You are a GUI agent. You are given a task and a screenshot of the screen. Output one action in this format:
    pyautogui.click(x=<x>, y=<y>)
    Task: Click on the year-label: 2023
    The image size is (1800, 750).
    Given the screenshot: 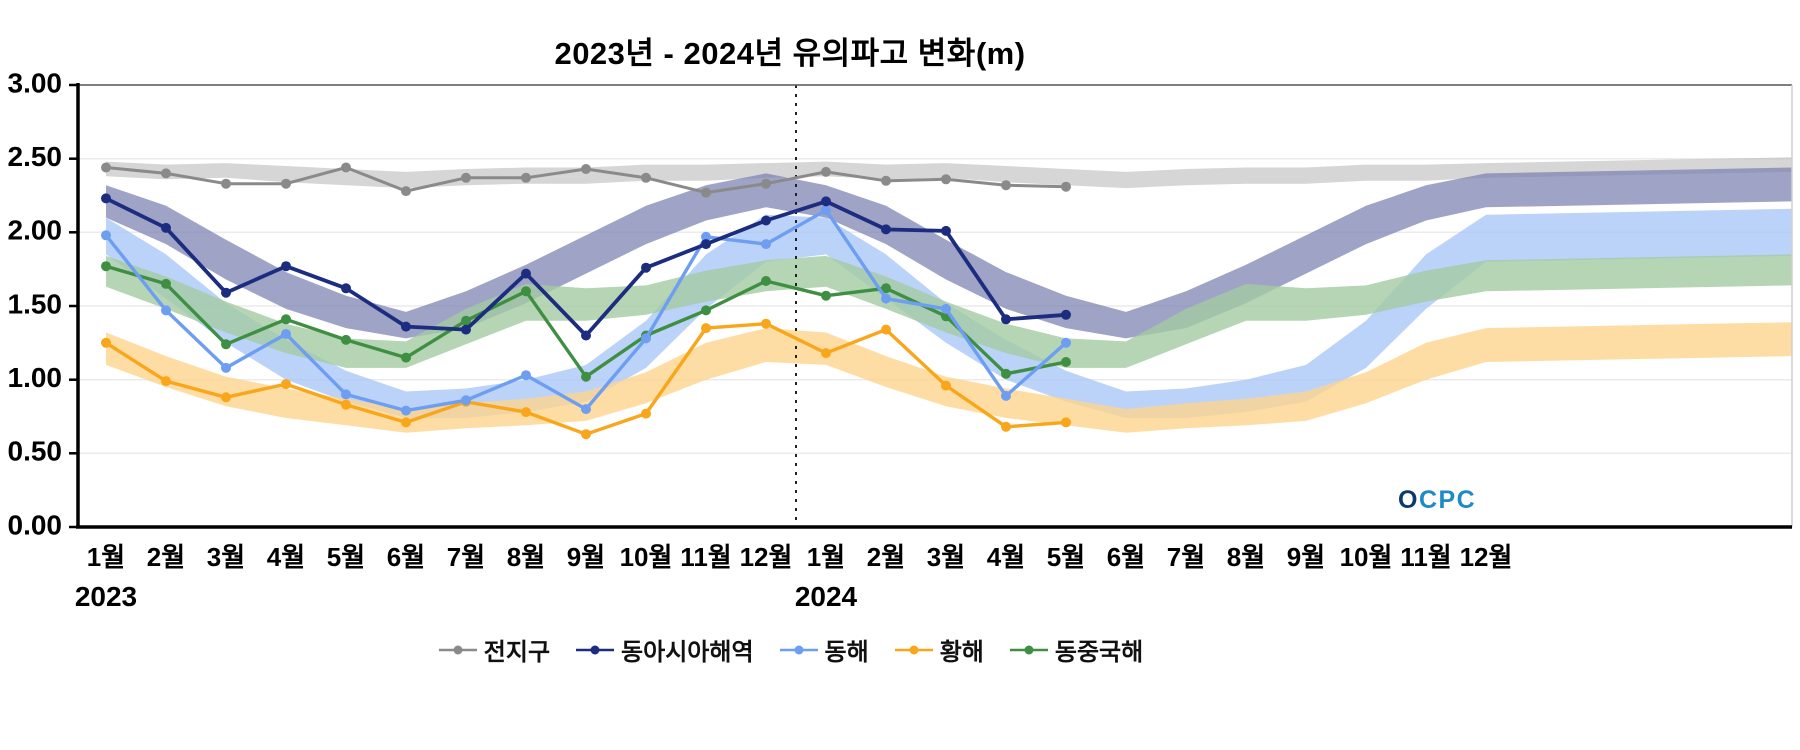 What is the action you would take?
    pyautogui.click(x=106, y=596)
    